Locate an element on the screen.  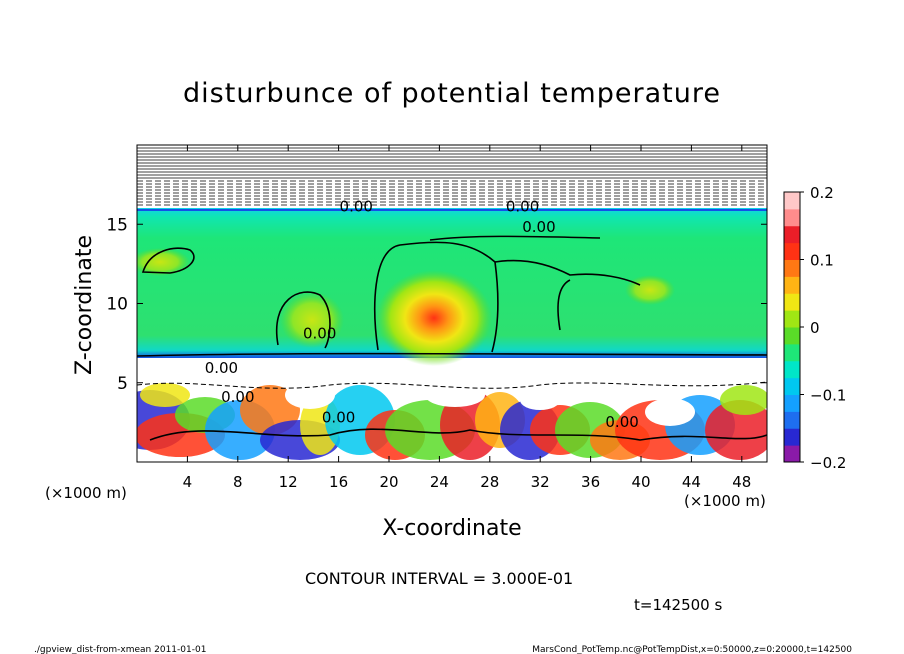
chart-title: disturbunce of potential temperature is located at coordinates (452, 93).